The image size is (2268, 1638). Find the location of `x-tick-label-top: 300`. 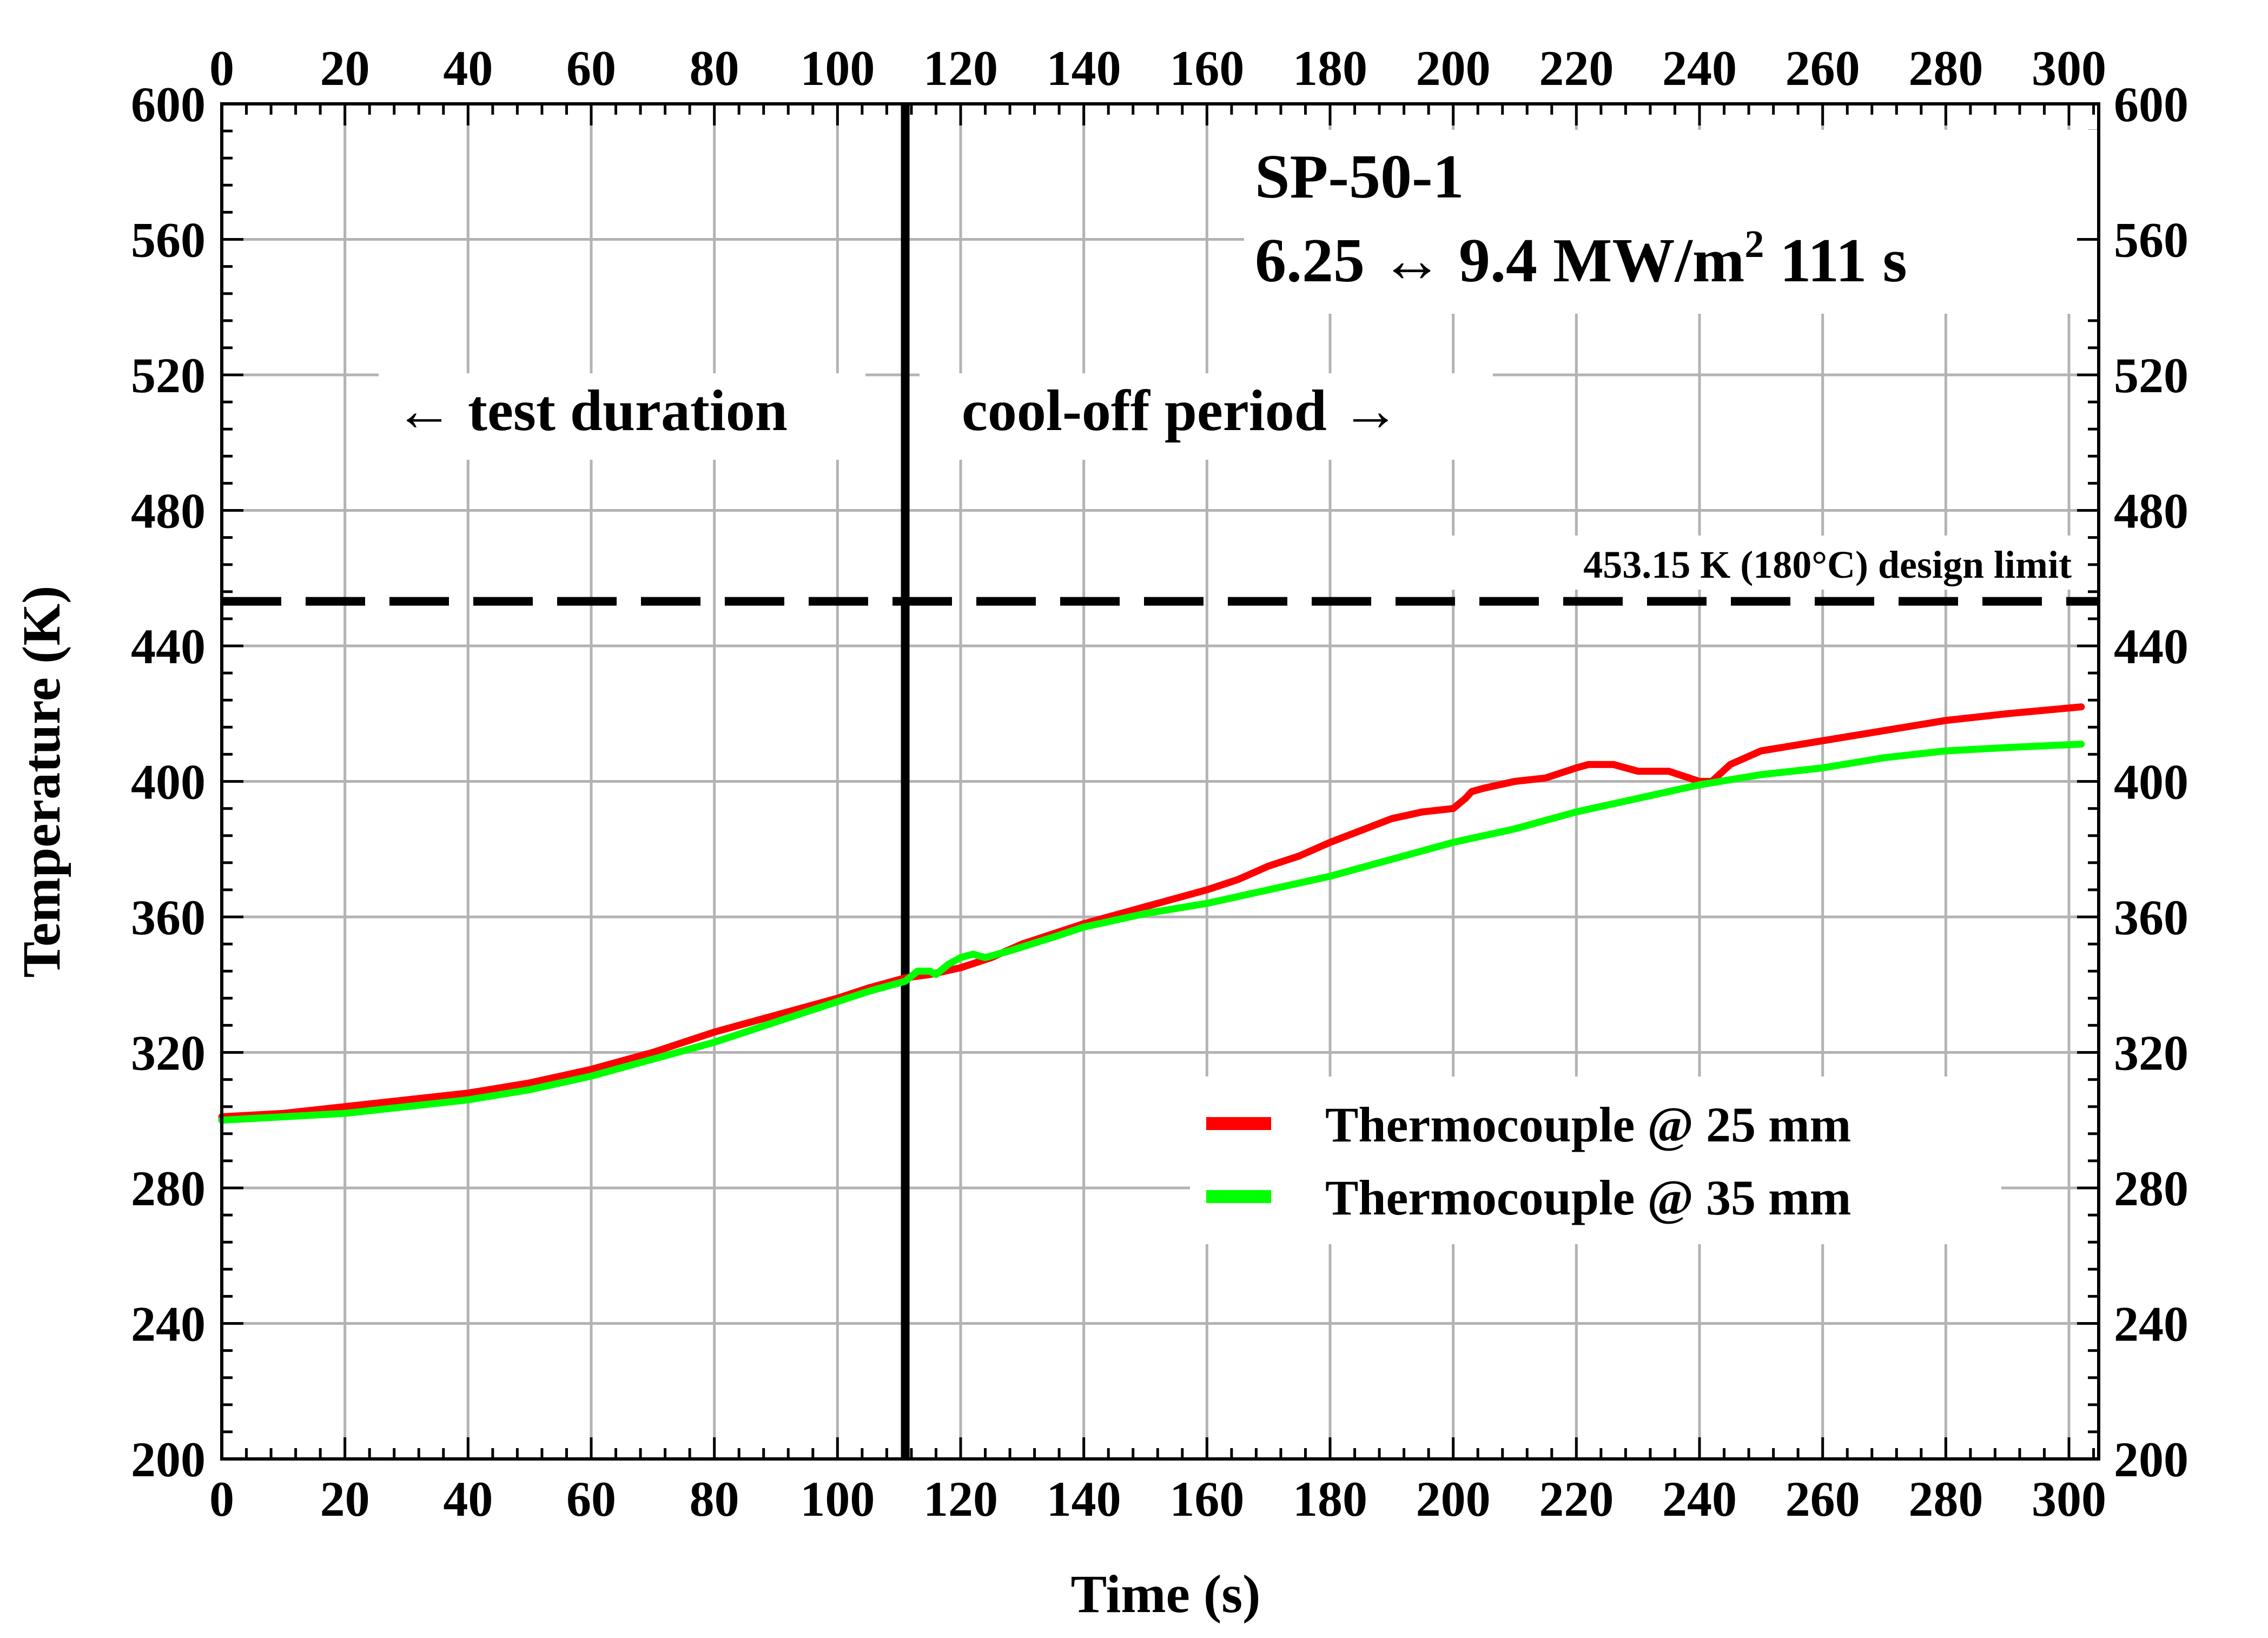

x-tick-label-top: 300 is located at coordinates (2069, 68).